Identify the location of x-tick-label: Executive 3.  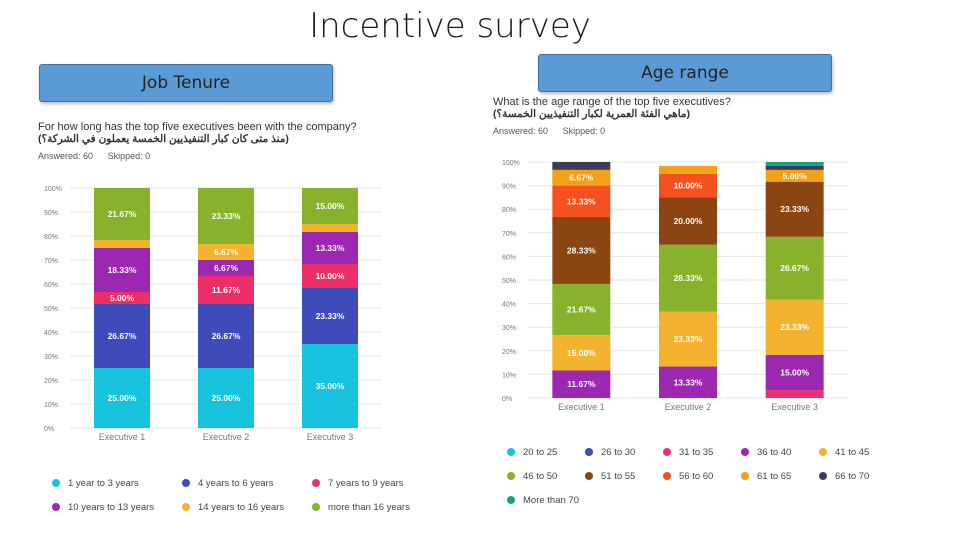
(794, 407).